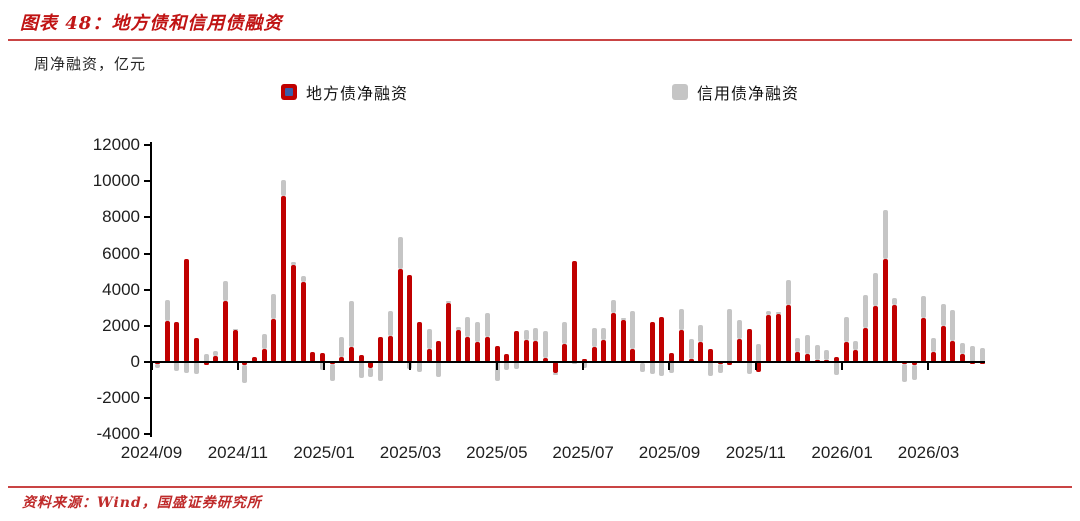 This screenshot has width=1080, height=521. I want to click on y-tick-label: 0, so click(135, 361).